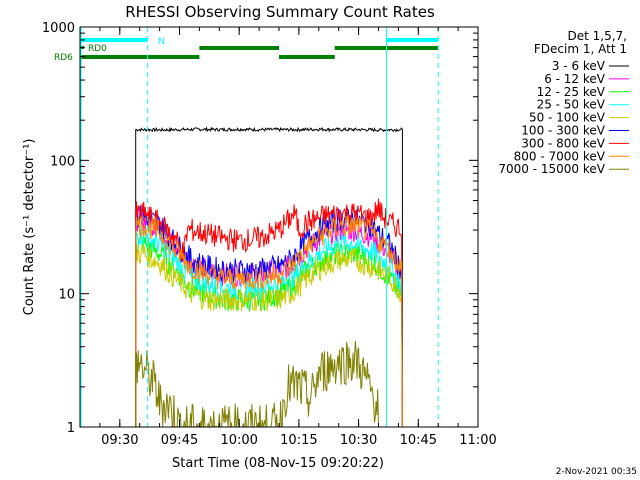 The height and width of the screenshot is (480, 640). Describe the element at coordinates (477, 440) in the screenshot. I see `x-tick-label-6: 11:00` at that location.